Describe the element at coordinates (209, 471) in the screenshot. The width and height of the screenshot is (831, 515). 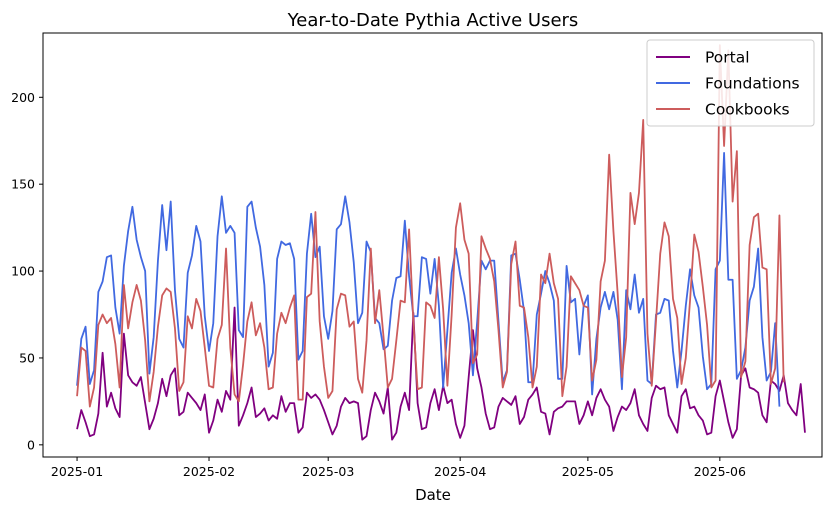
I see `x-tick-label: 2025-02` at that location.